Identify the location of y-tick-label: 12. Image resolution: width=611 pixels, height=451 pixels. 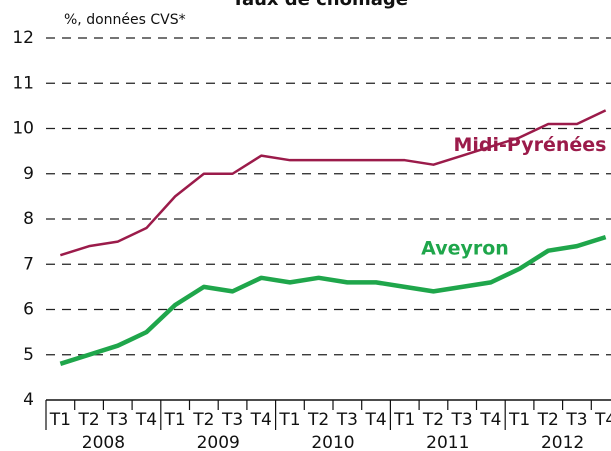
(23, 38).